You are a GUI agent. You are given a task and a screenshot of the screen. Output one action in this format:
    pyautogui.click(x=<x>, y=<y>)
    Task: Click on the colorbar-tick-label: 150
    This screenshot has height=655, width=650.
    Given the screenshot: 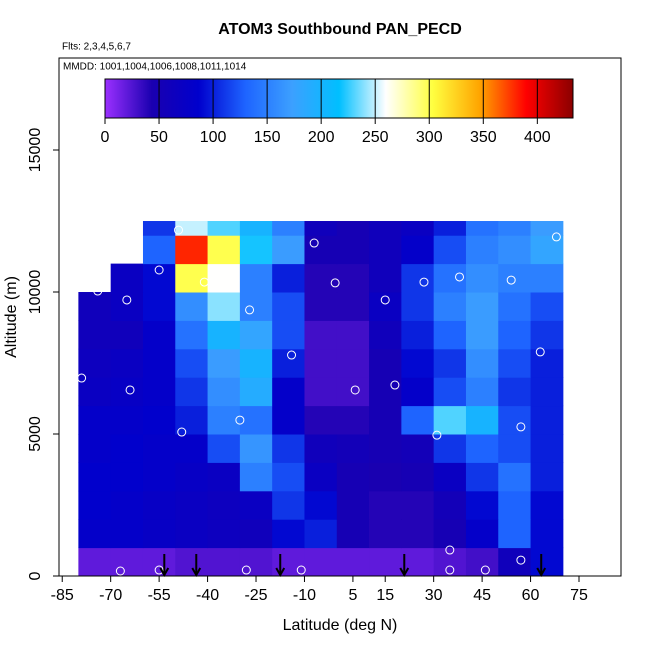 What is the action you would take?
    pyautogui.click(x=267, y=137)
    